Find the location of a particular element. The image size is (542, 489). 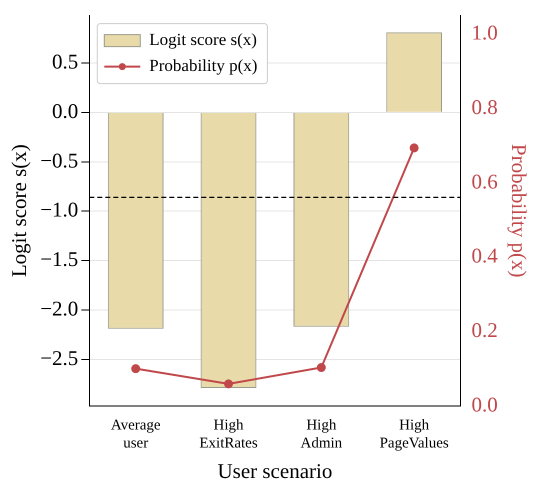

y-tick-label: −2.0 is located at coordinates (59, 308).